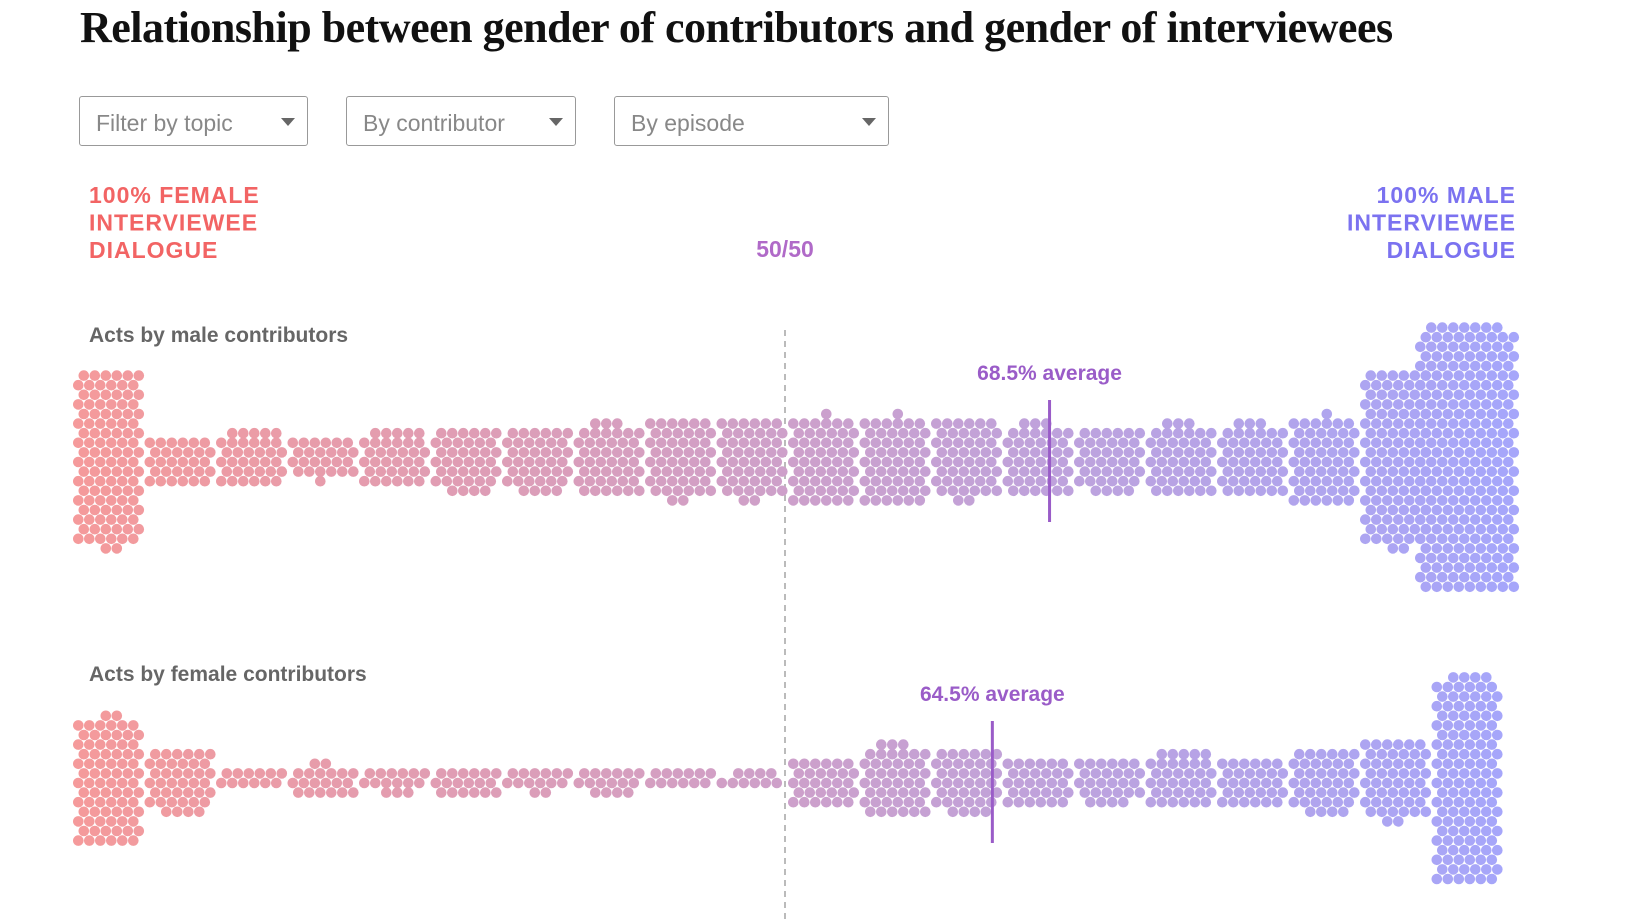  I want to click on topic-filter: Filter by topic, so click(193, 121).